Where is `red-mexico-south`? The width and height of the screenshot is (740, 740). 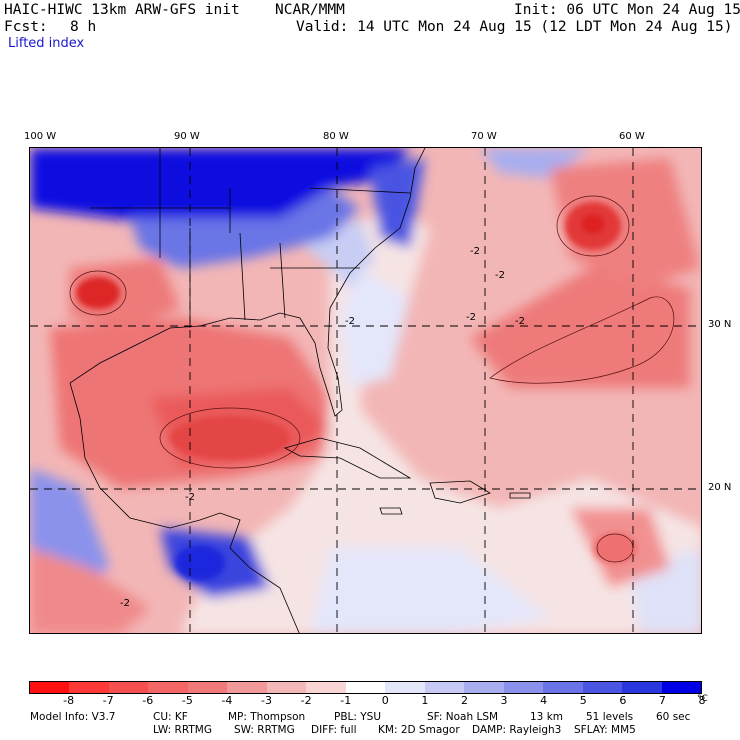
red-mexico-south is located at coordinates (90, 590).